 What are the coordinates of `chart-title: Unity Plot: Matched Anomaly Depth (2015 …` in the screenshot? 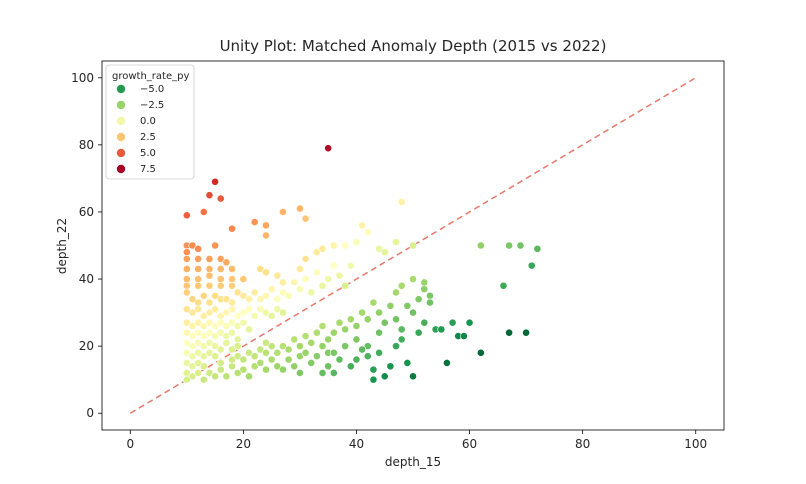 It's located at (413, 46).